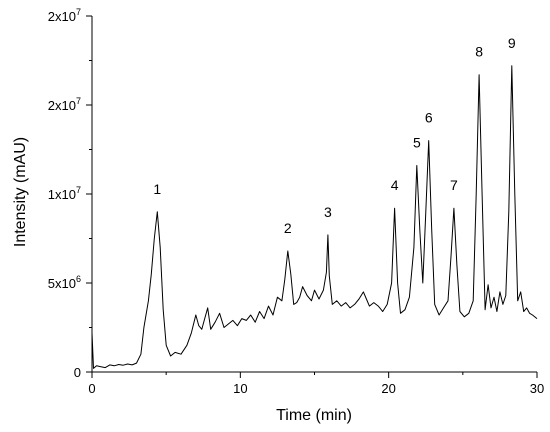  I want to click on y-tick-label: 1x10⁷, so click(64, 193).